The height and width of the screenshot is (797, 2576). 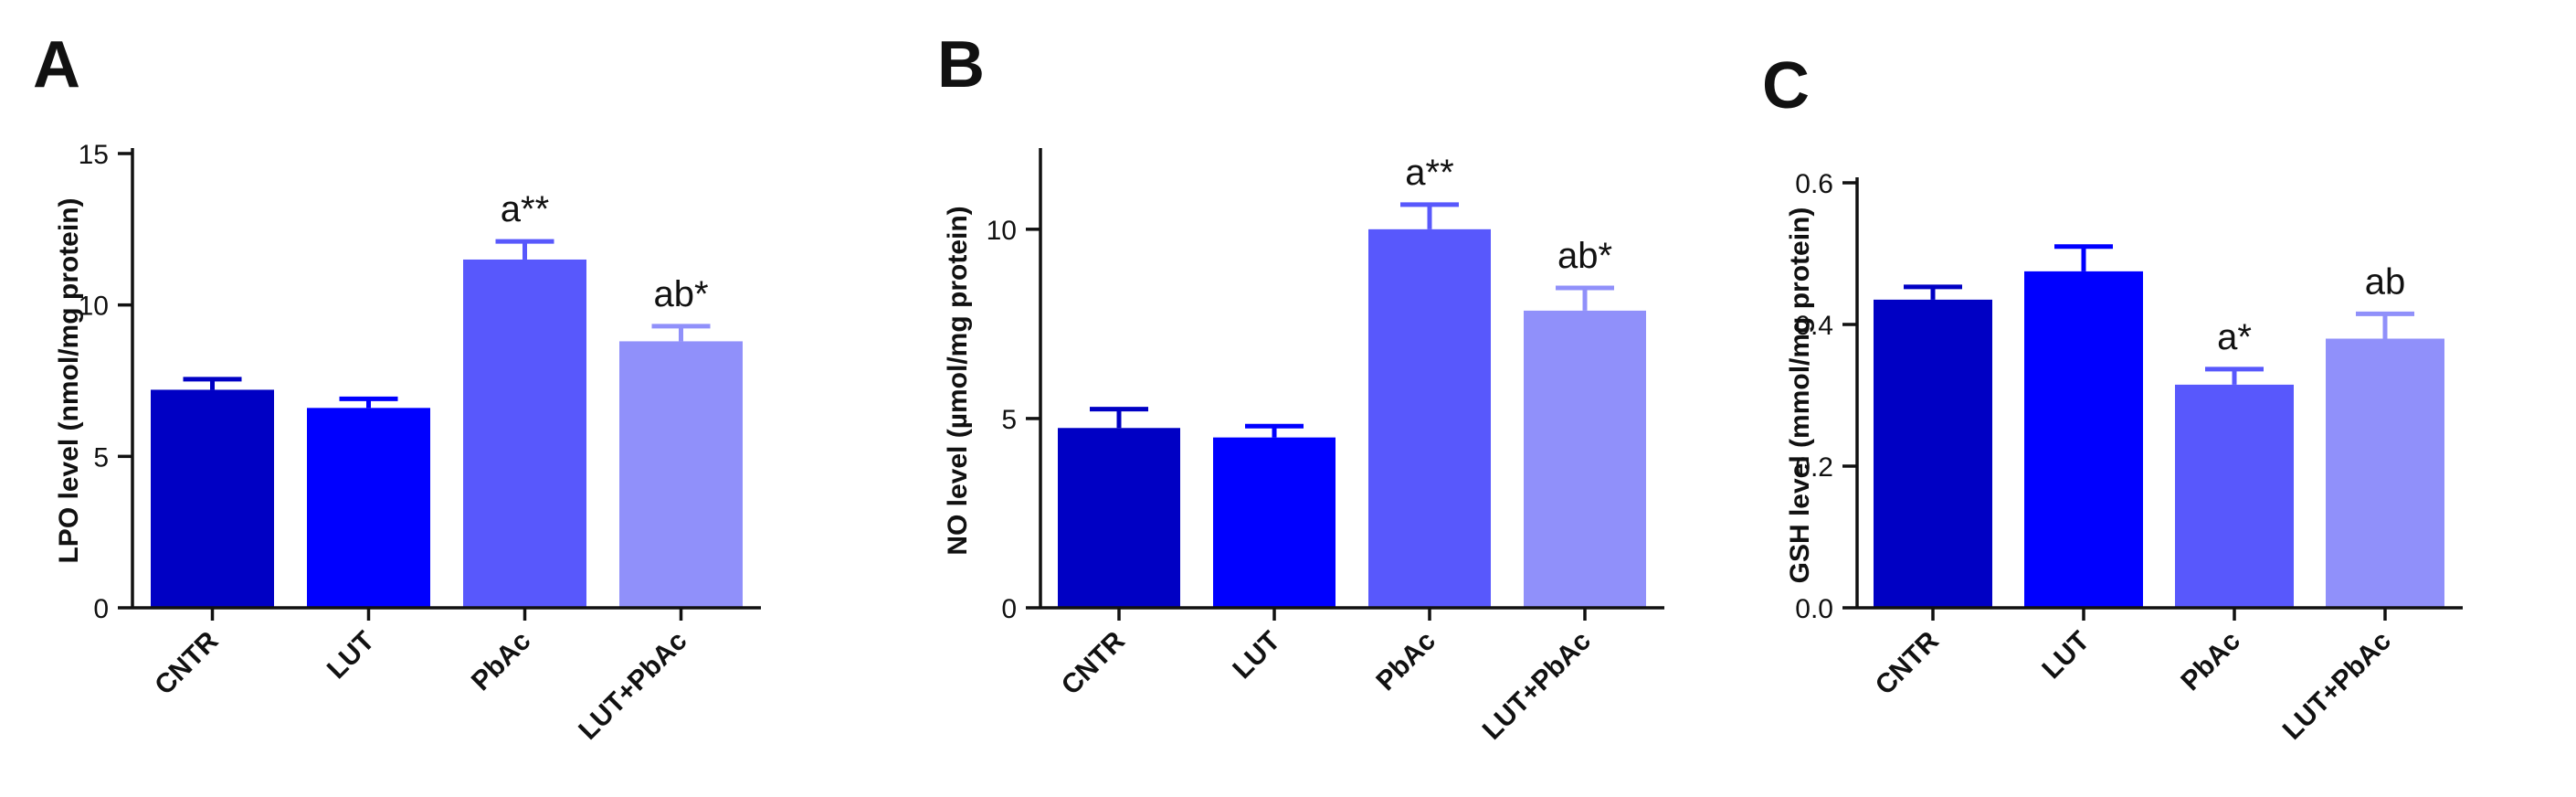 What do you see at coordinates (56, 64) in the screenshot?
I see `panel-letter: A` at bounding box center [56, 64].